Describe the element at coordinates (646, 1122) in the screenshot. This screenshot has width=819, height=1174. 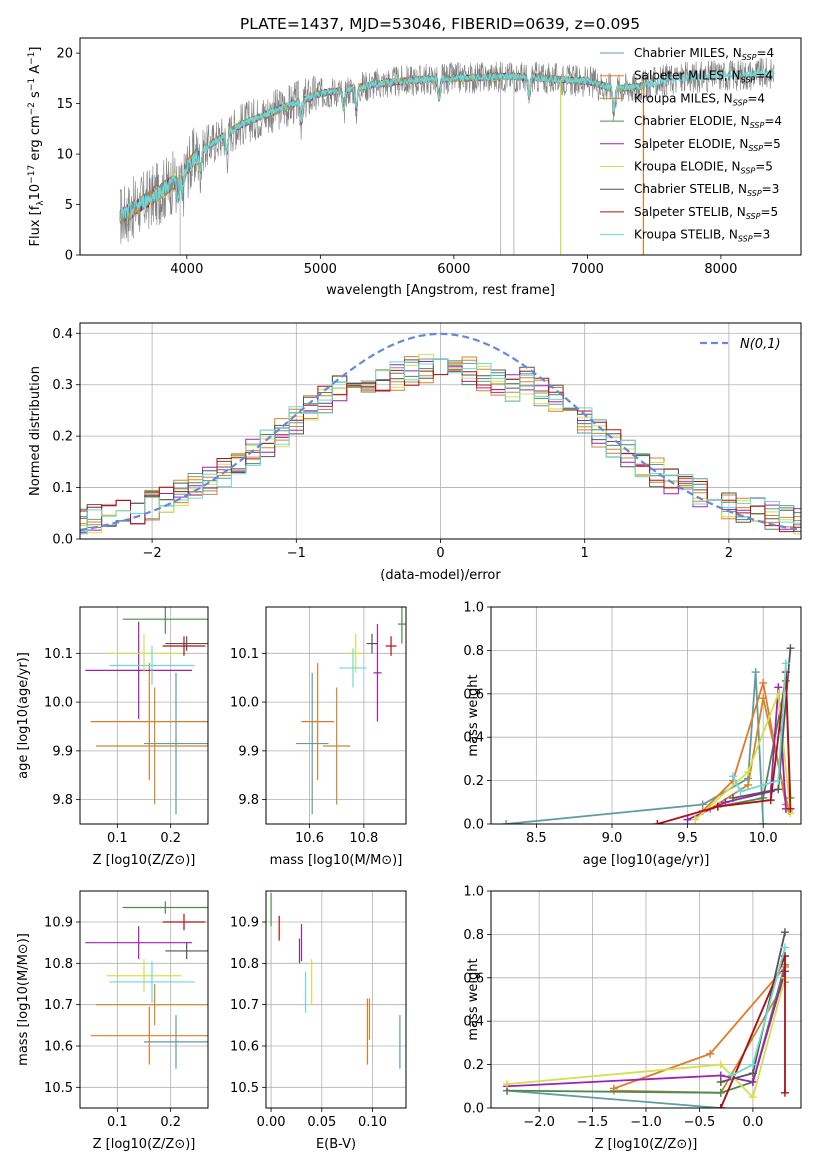
I see `x-tick-label: −1.0` at that location.